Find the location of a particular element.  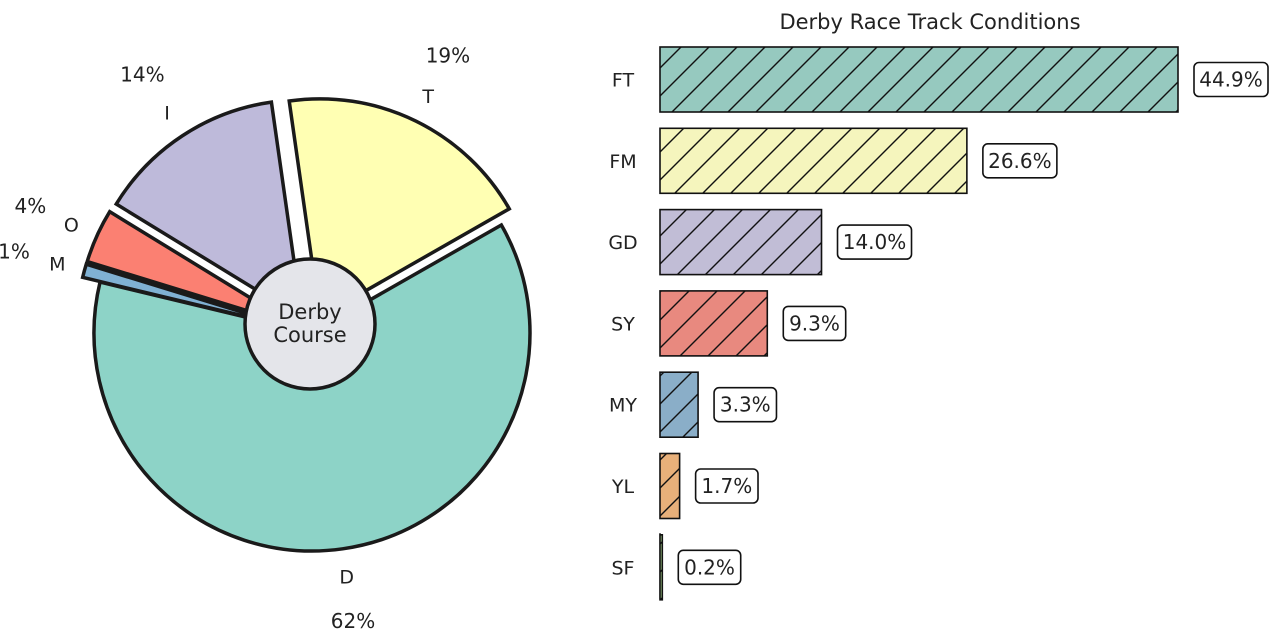

bar-value-label-sy: 9.3% is located at coordinates (814, 323).